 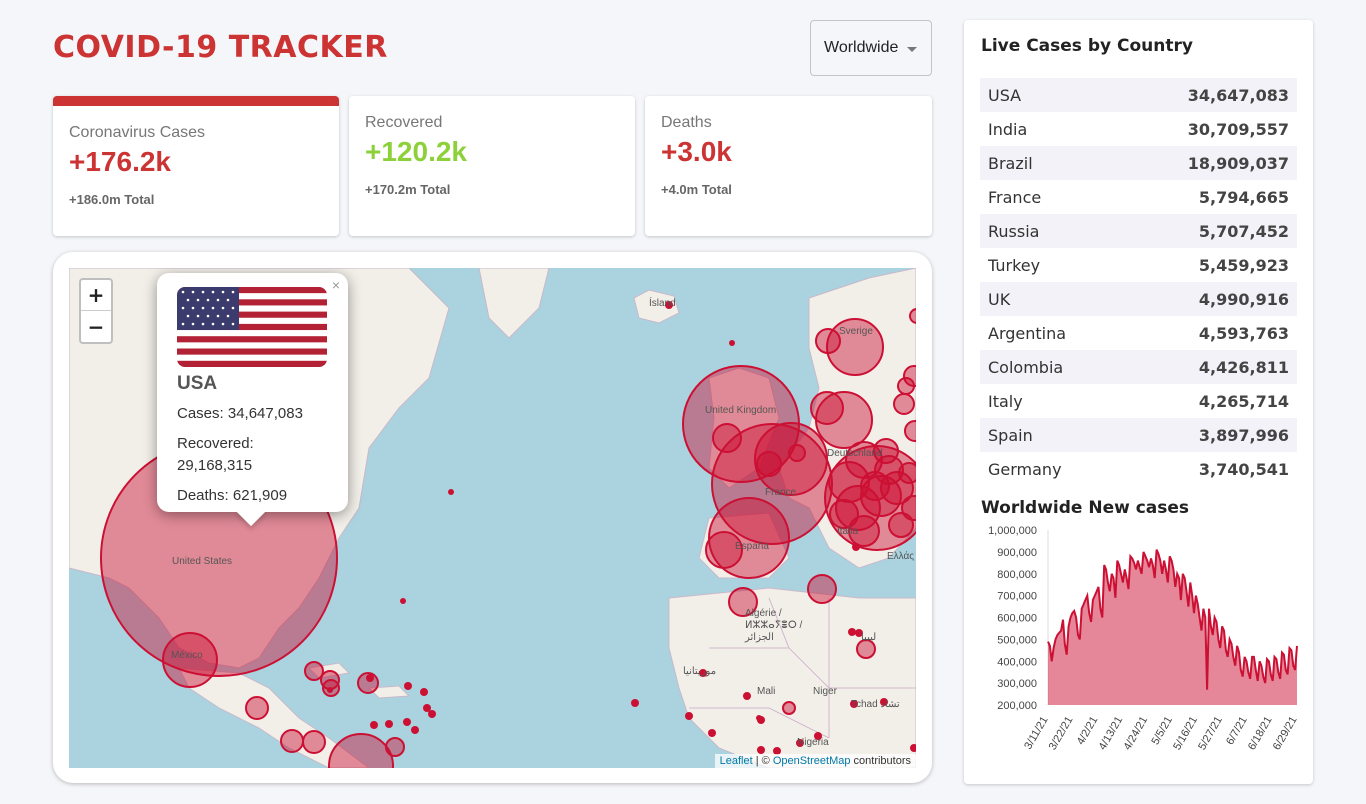 I want to click on table-row: UK 4,990,916, so click(x=1138, y=299).